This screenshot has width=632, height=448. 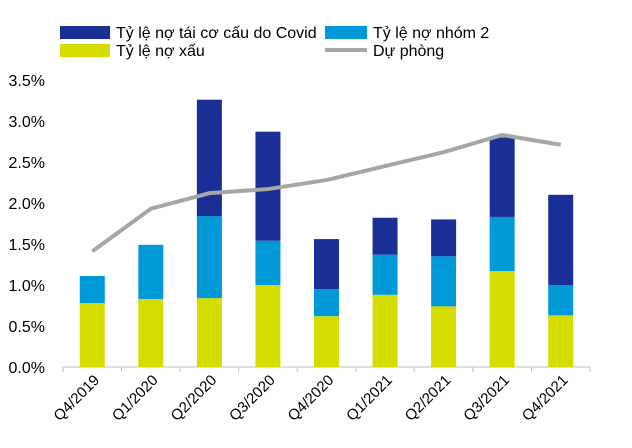 What do you see at coordinates (408, 51) in the screenshot?
I see `legend-label: Dự phòng` at bounding box center [408, 51].